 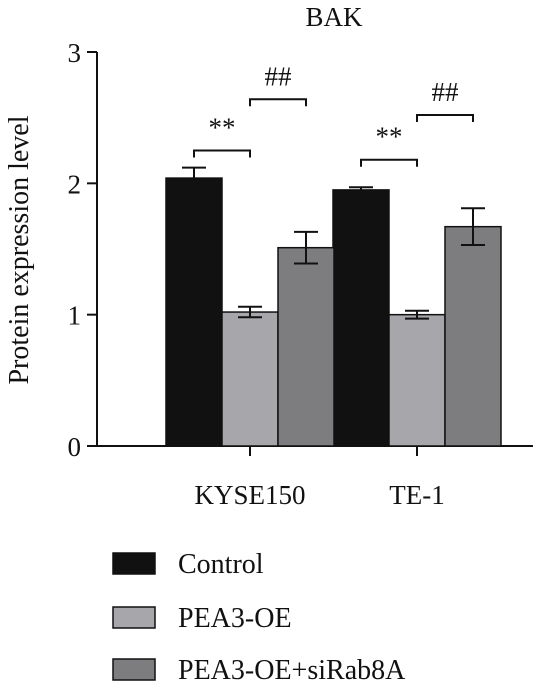 What do you see at coordinates (221, 564) in the screenshot?
I see `legend-label: Control` at bounding box center [221, 564].